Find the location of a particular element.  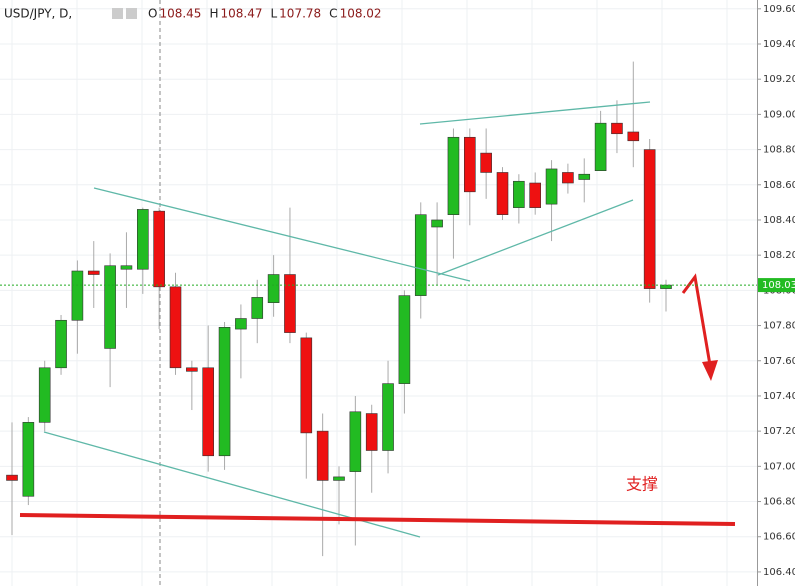

annotation: 支撑 is located at coordinates (642, 484).